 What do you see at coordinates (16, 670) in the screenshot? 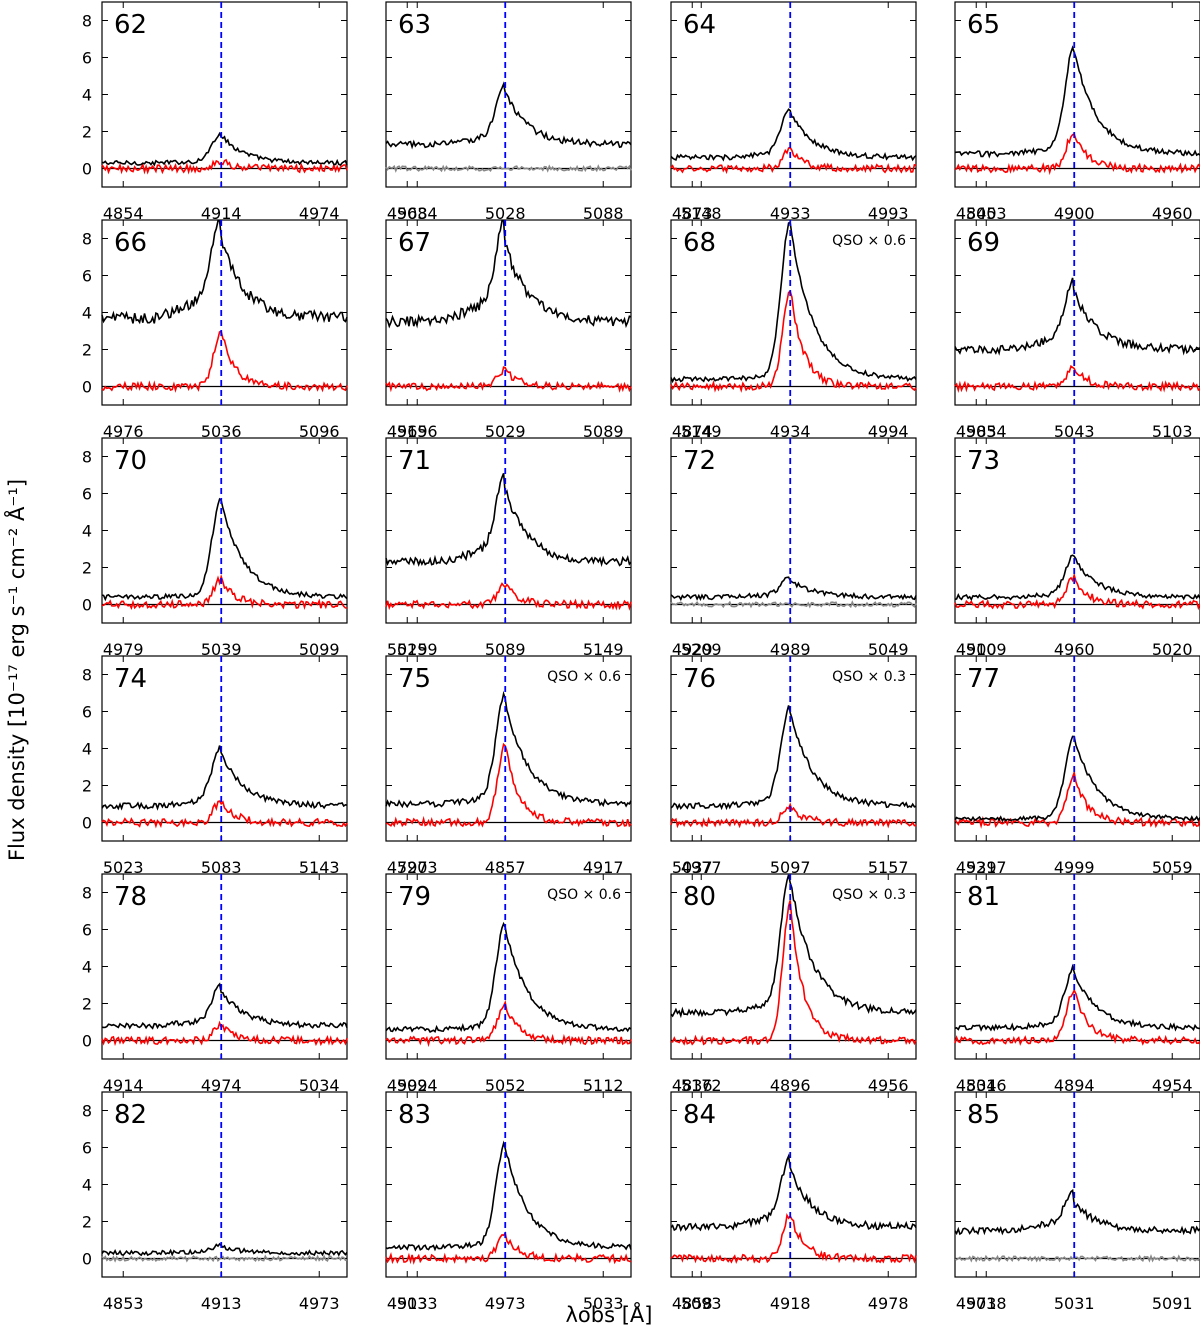
I see `y-axis-title: Flux density [10⁻¹⁷ erg s⁻¹ cm⁻² Å⁻¹]` at bounding box center [16, 670].